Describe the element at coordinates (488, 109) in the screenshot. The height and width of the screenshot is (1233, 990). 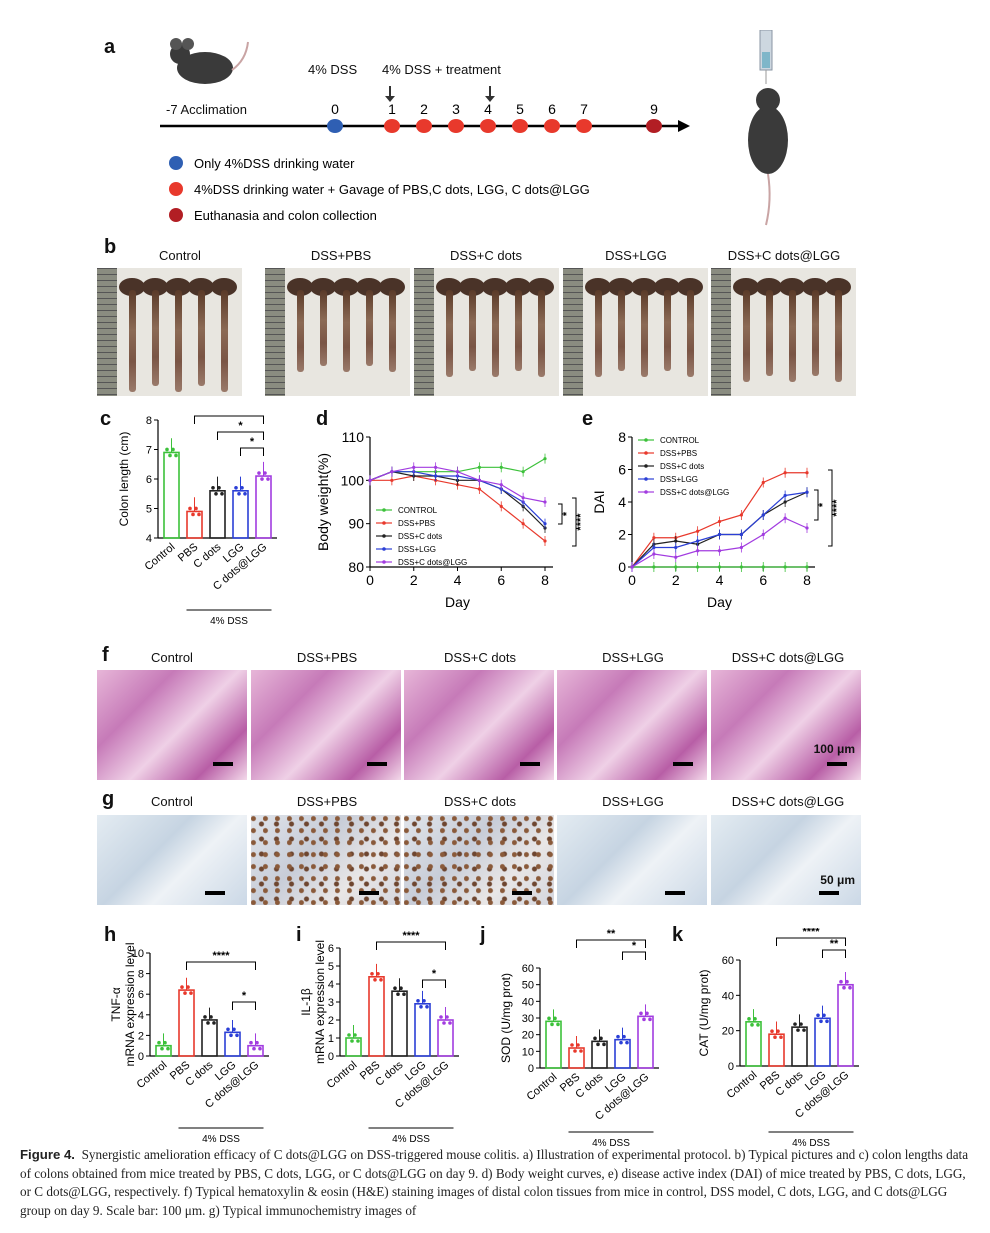
I see `timeline-day-label: 4` at that location.